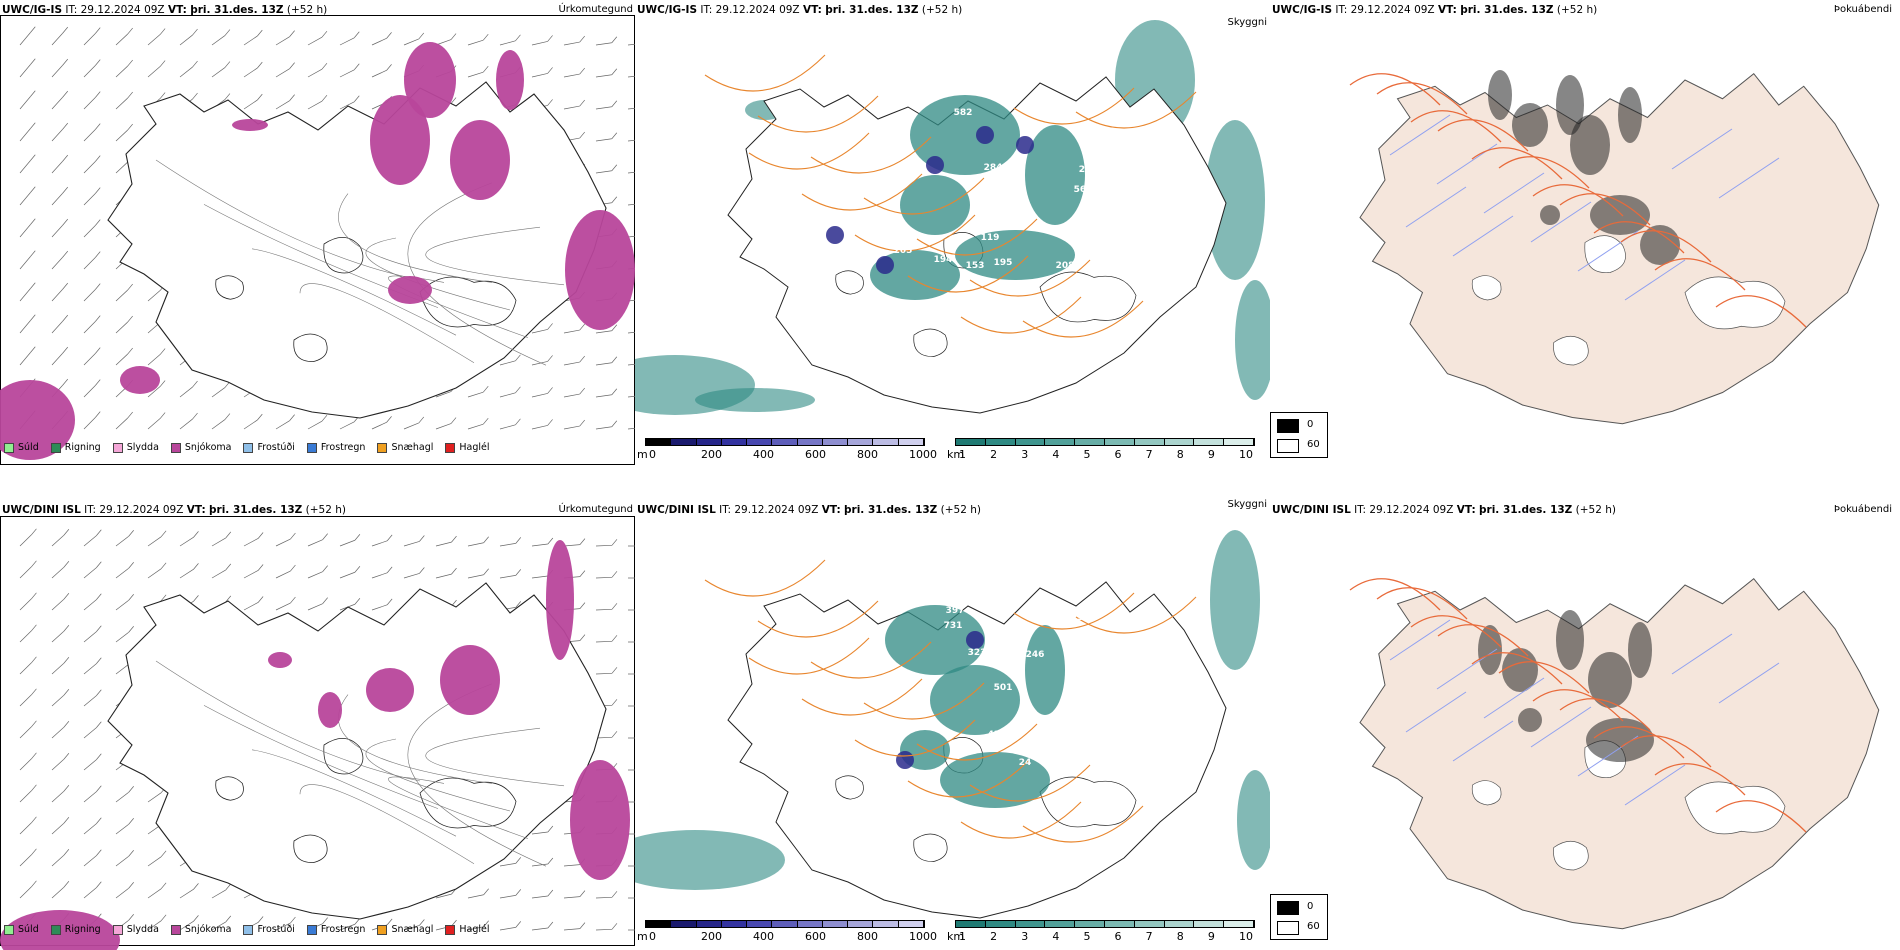 This screenshot has height=950, width=1900. What do you see at coordinates (652, 936) in the screenshot?
I see `colorbar-tick: 0` at bounding box center [652, 936].